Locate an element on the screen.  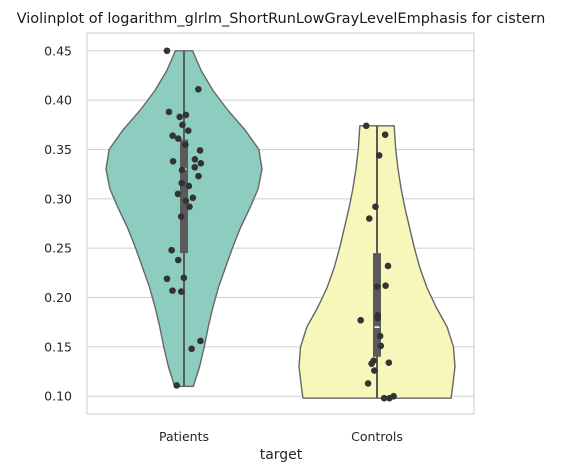
y-tick-label: 0.15 is located at coordinates (58, 346).